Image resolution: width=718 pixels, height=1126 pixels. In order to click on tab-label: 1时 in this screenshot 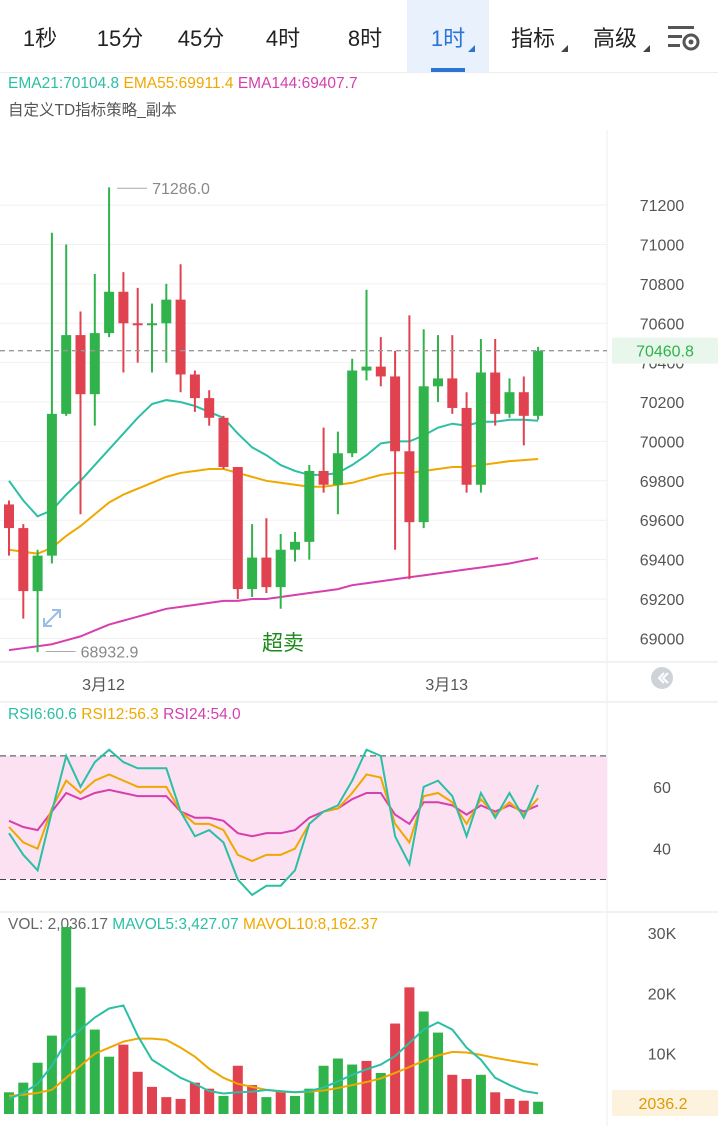, I will do `click(448, 38)`.